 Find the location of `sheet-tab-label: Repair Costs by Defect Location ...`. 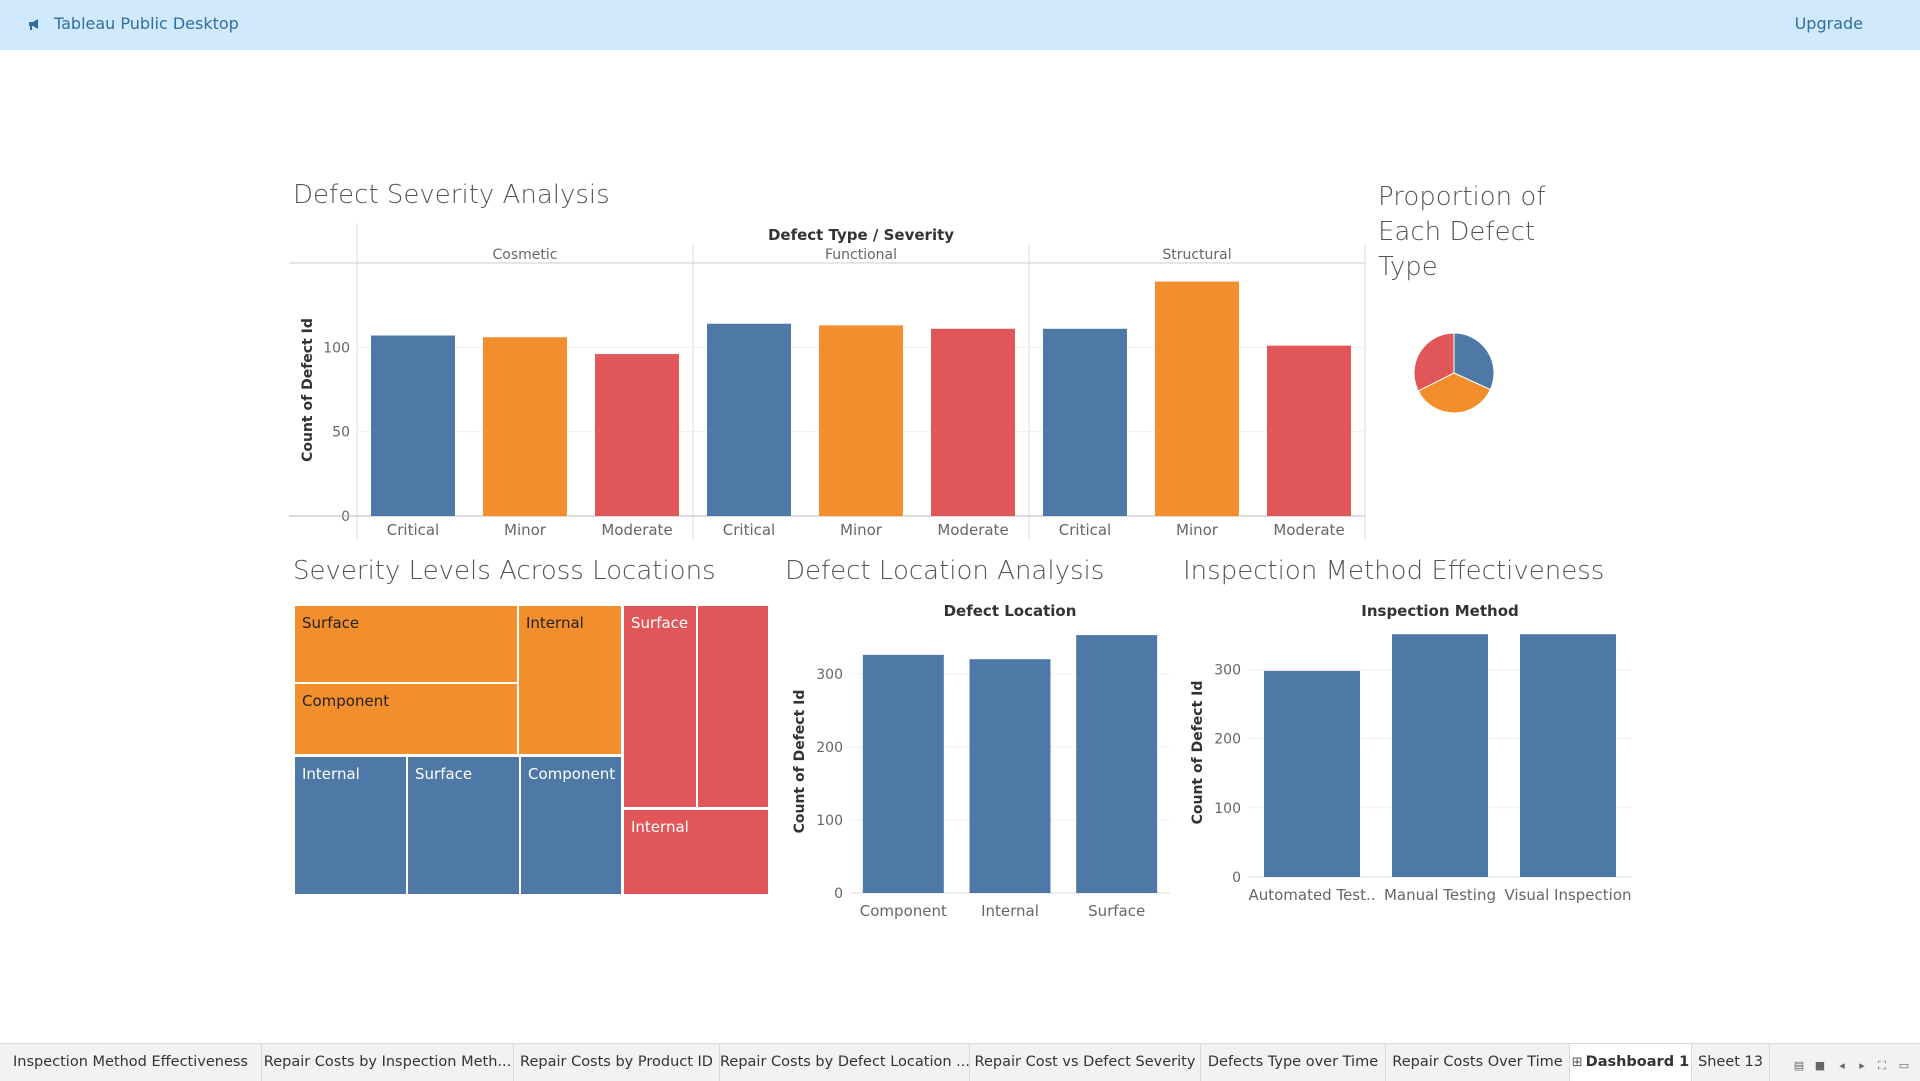

sheet-tab-label: Repair Costs by Defect Location ... is located at coordinates (845, 1062).